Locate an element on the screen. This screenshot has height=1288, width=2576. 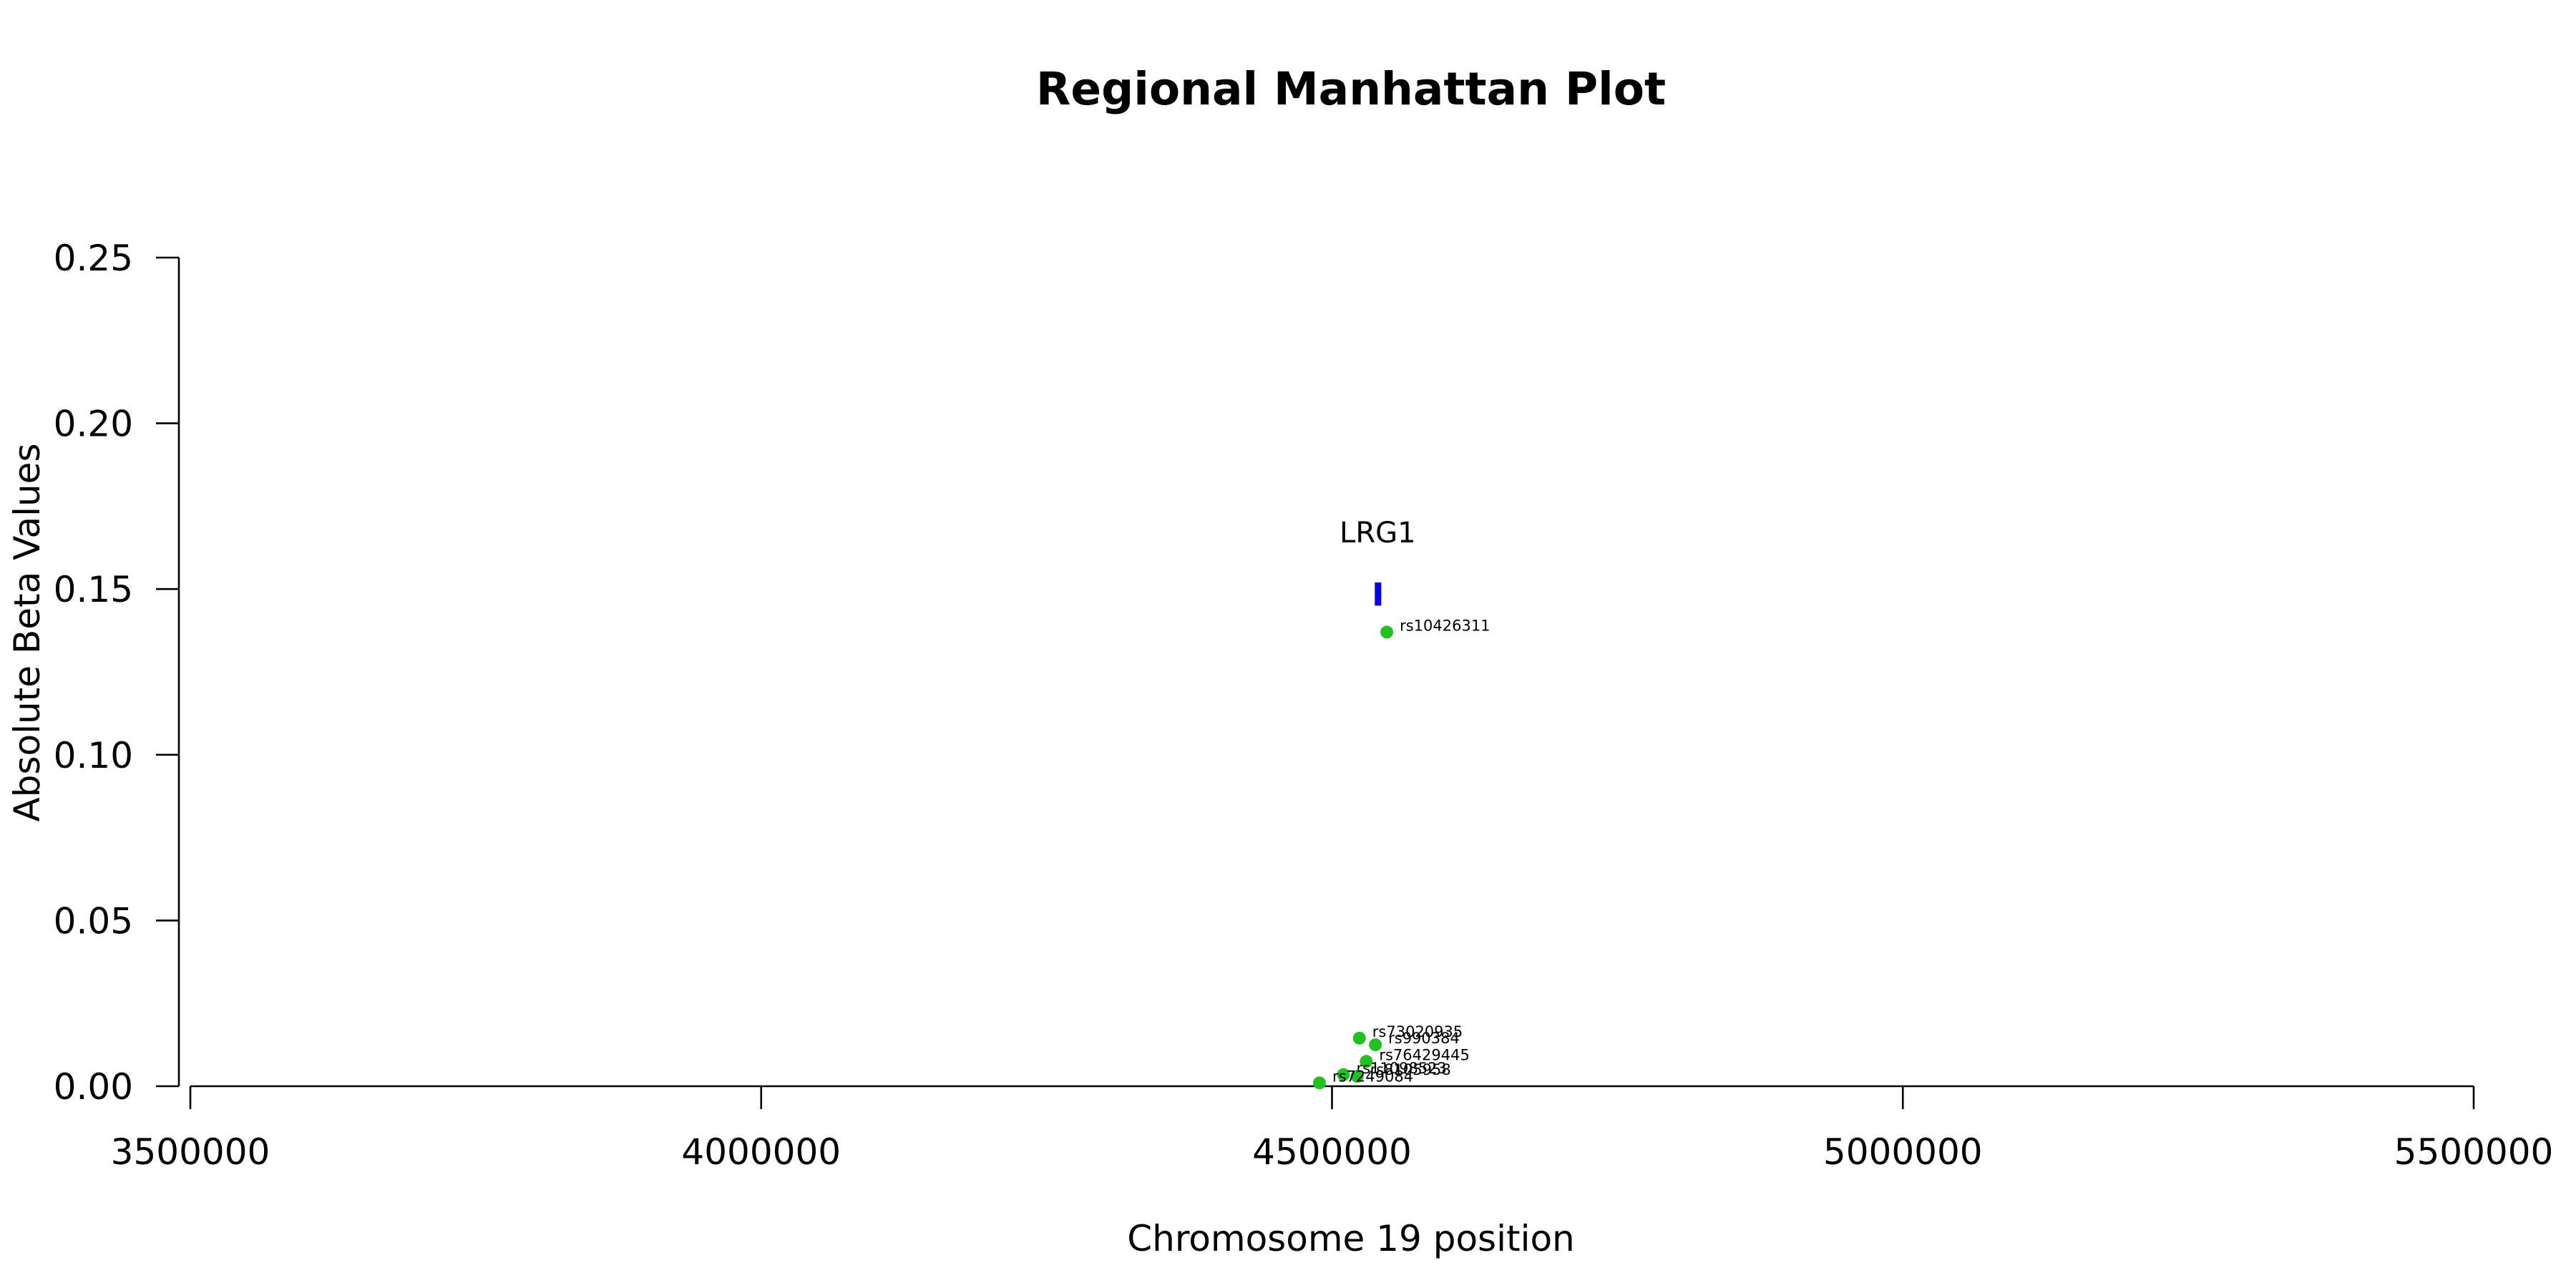
gene-marker-lrg1 is located at coordinates (1378, 594).